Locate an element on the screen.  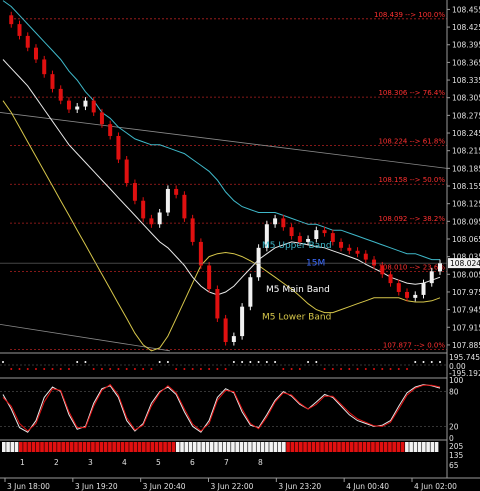
bar-panel-label: 2 is located at coordinates (56, 462).